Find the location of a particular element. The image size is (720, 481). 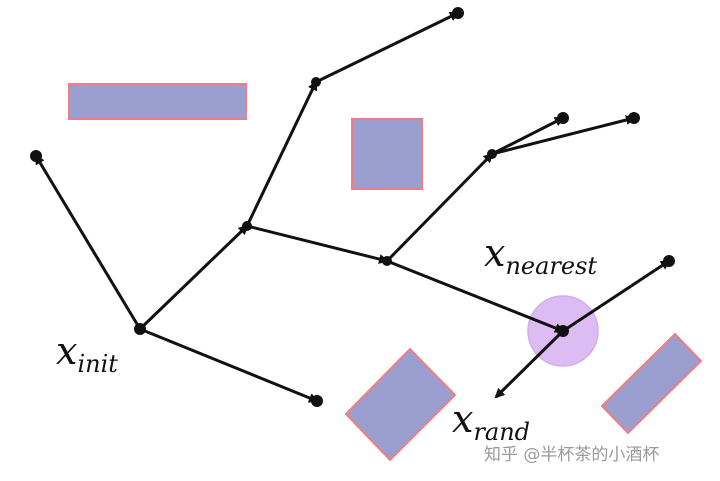

node-init is located at coordinates (140, 329).